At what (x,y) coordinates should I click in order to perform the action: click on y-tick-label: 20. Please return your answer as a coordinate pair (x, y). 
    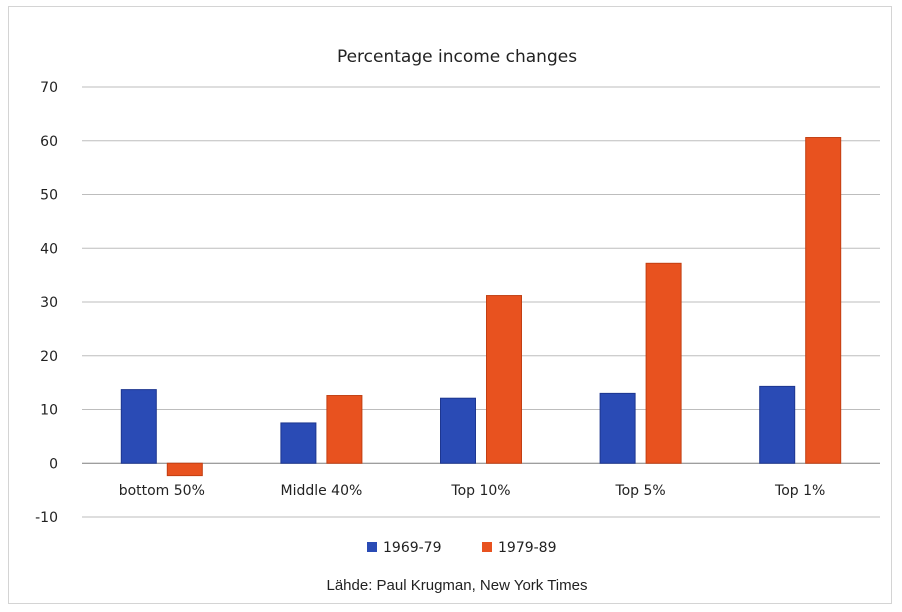
    Looking at the image, I should click on (49, 357).